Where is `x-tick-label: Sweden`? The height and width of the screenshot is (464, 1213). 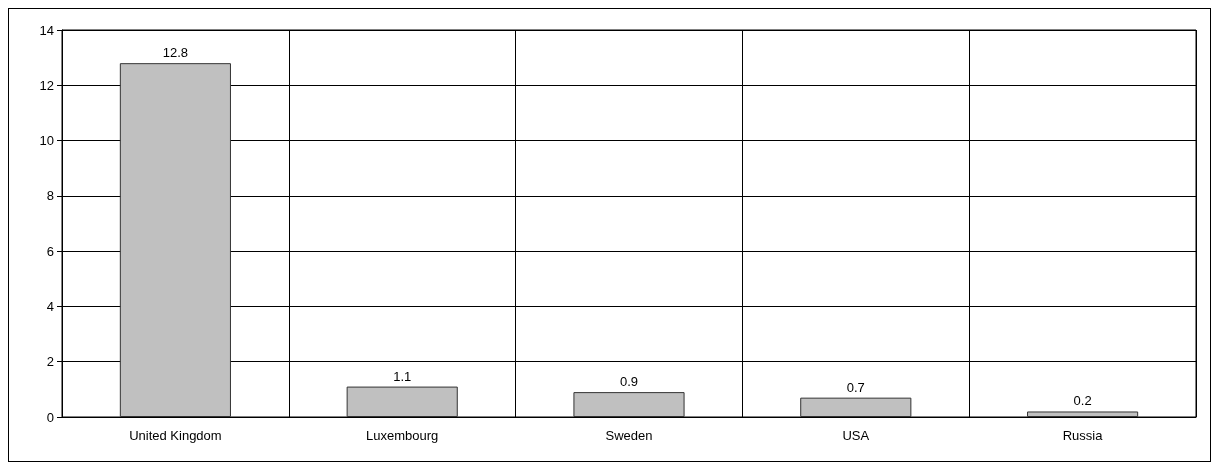
x-tick-label: Sweden is located at coordinates (629, 435).